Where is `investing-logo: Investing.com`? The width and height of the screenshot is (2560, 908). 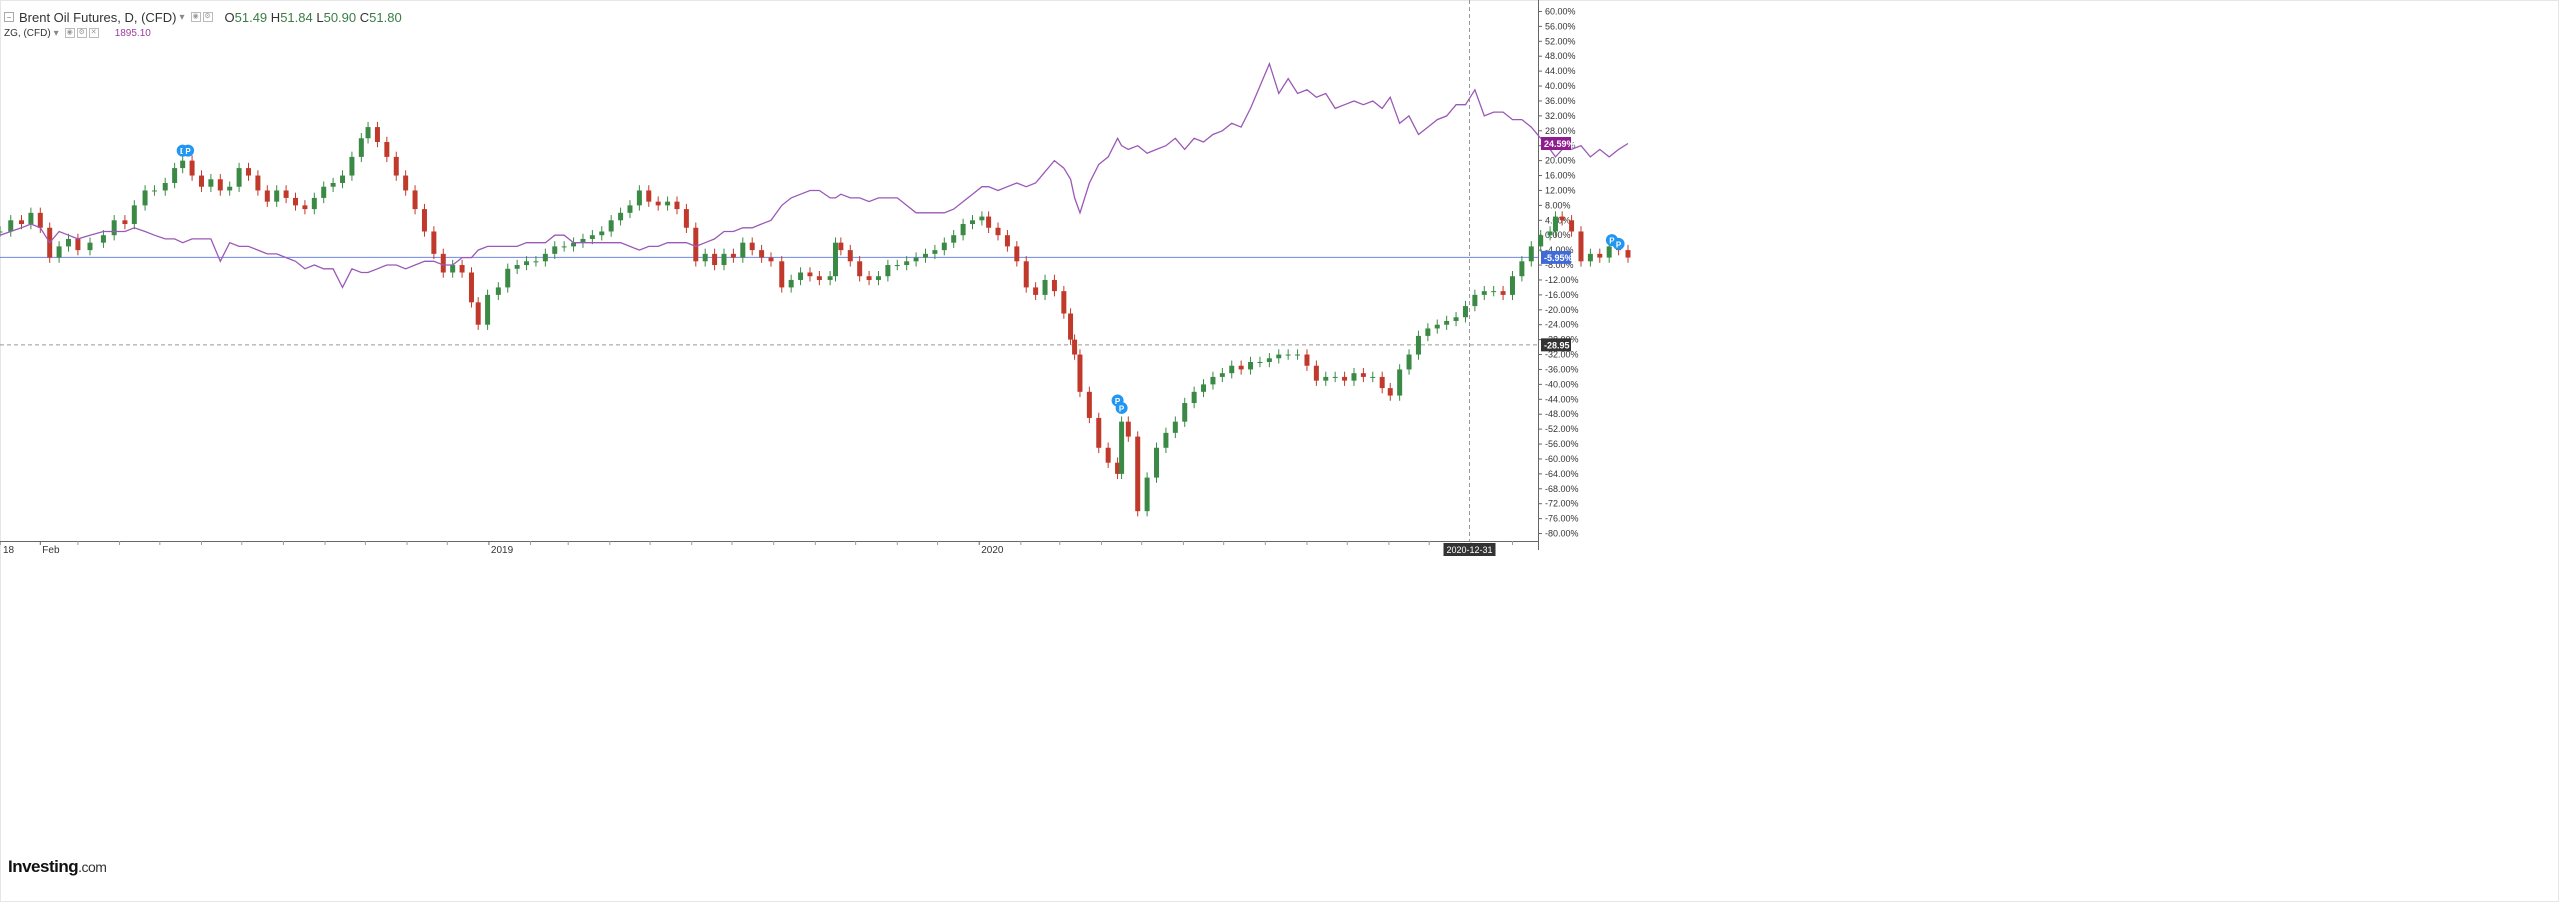 investing-logo: Investing.com is located at coordinates (57, 867).